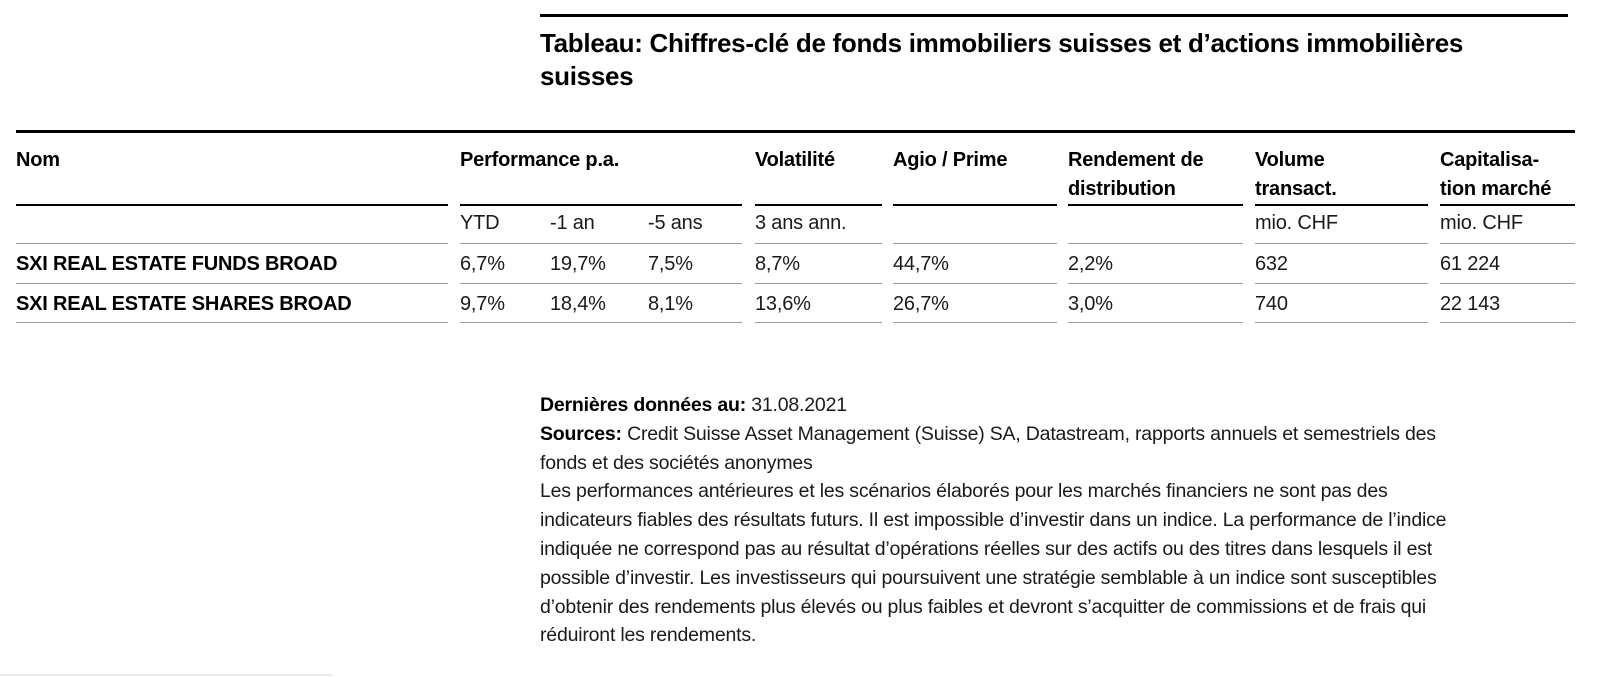 Image resolution: width=1600 pixels, height=677 pixels. Describe the element at coordinates (1136, 175) in the screenshot. I see `column-header-yield: Rendement de distribution` at that location.